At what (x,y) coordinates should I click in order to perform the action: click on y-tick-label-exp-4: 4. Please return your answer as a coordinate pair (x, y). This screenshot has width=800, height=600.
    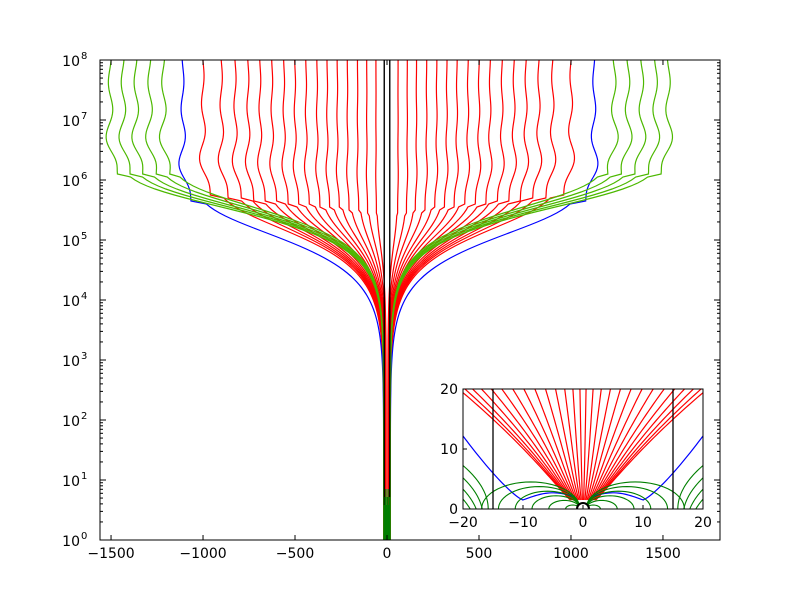
    Looking at the image, I should click on (84, 296).